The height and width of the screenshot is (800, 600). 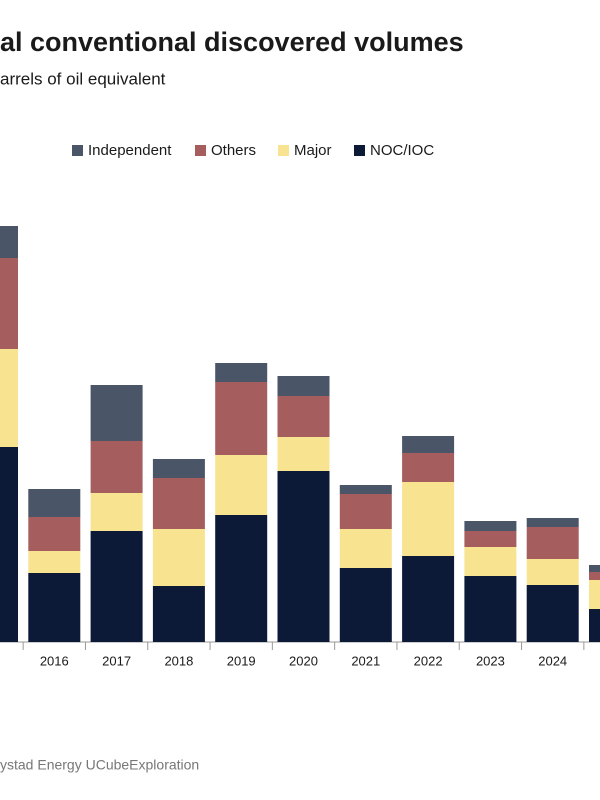 What do you see at coordinates (83, 78) in the screenshot?
I see `chart-subtitle: arrels of oil equivalent` at bounding box center [83, 78].